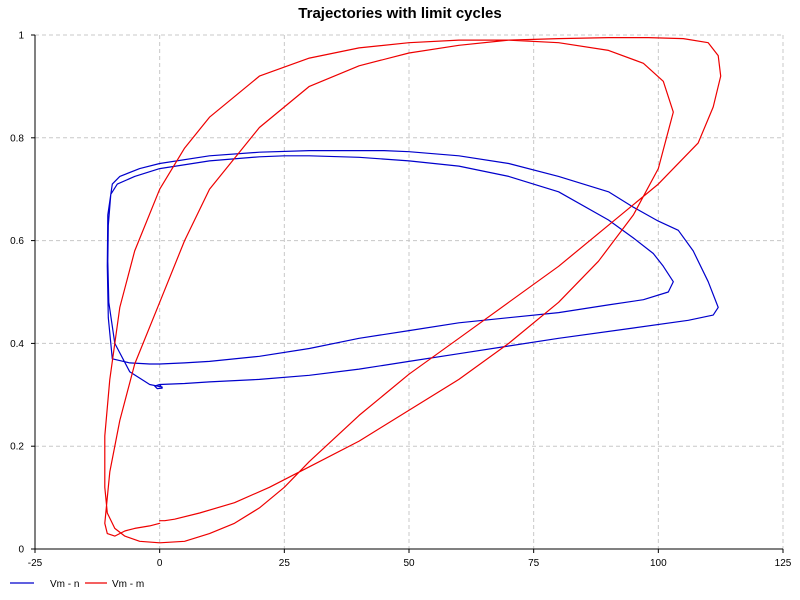 Image resolution: width=800 pixels, height=600 pixels. Describe the element at coordinates (409, 563) in the screenshot. I see `x-tick-label: 50` at that location.